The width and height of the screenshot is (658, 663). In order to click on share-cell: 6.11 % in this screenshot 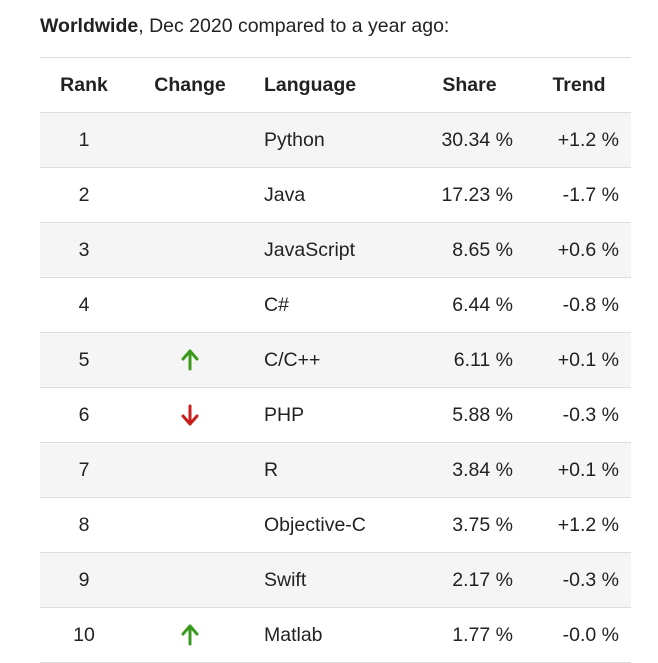, I will do `click(483, 359)`.